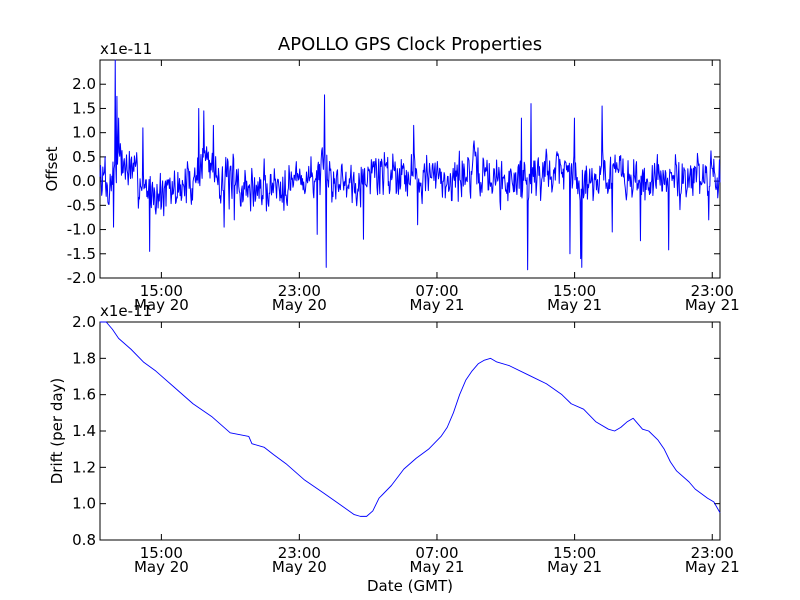  What do you see at coordinates (81, 230) in the screenshot?
I see `offset-ytick-label: -1.0` at bounding box center [81, 230].